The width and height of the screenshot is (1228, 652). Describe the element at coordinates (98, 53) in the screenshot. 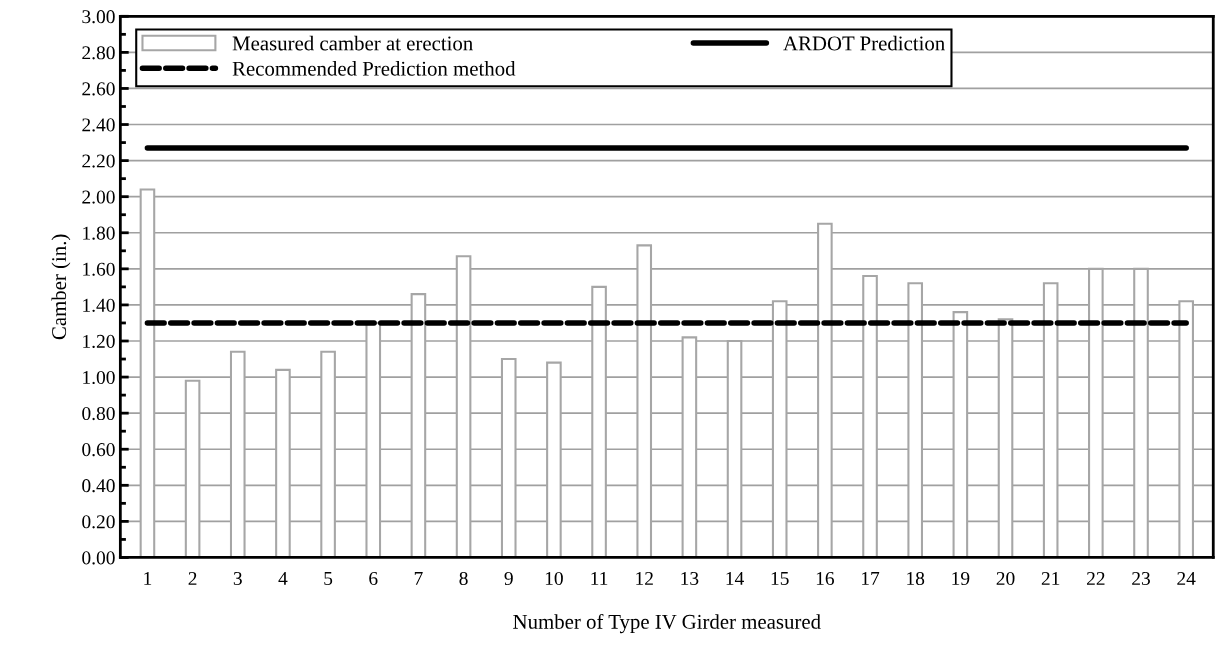

I see `y-tick-label: 2.80` at that location.